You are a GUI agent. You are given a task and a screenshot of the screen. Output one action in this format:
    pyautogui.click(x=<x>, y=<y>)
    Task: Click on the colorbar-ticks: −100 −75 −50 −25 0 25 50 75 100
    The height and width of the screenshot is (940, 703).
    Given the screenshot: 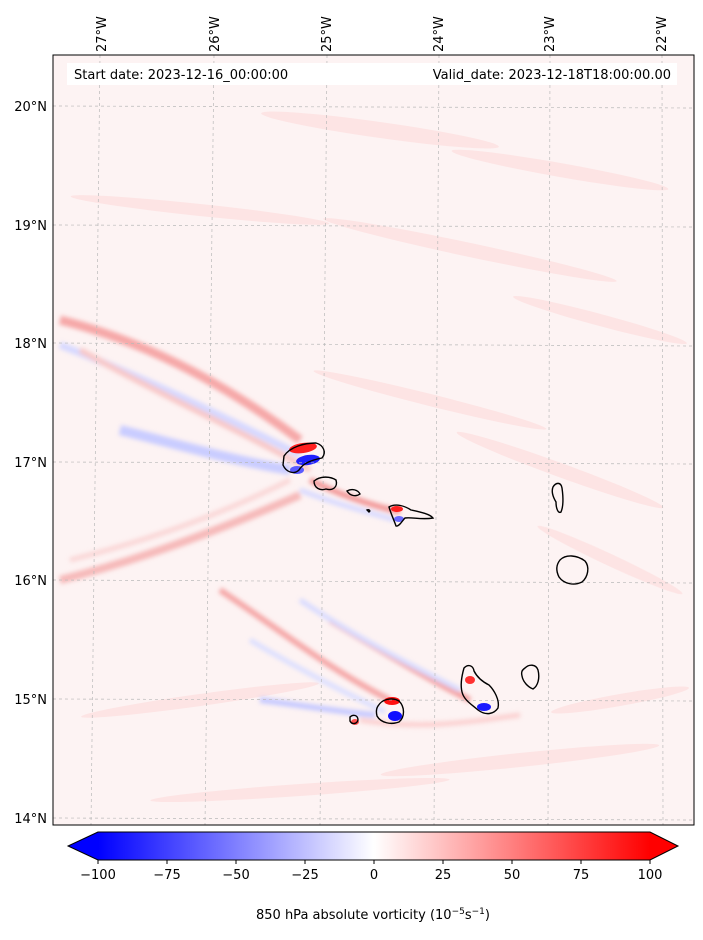 What is the action you would take?
    pyautogui.click(x=371, y=871)
    